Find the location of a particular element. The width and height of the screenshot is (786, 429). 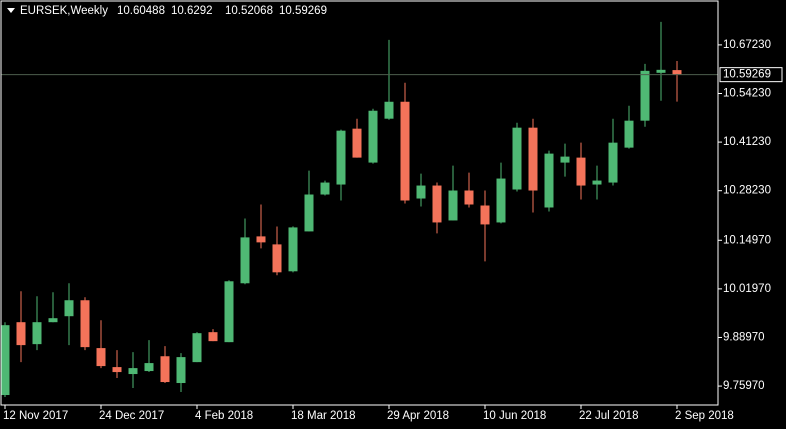

x-tick-label: 12 Nov 2017 is located at coordinates (35, 416).